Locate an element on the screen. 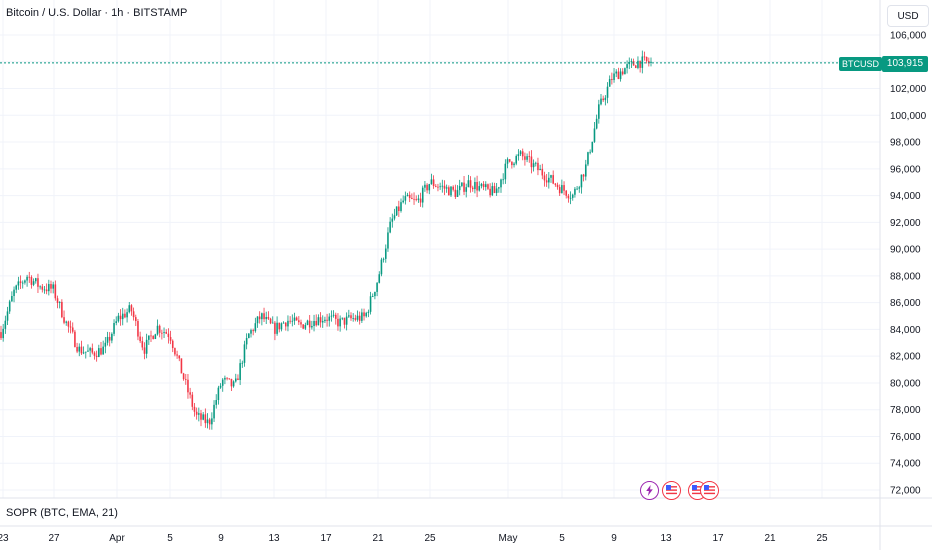  time-tick-label: 27 is located at coordinates (54, 538).